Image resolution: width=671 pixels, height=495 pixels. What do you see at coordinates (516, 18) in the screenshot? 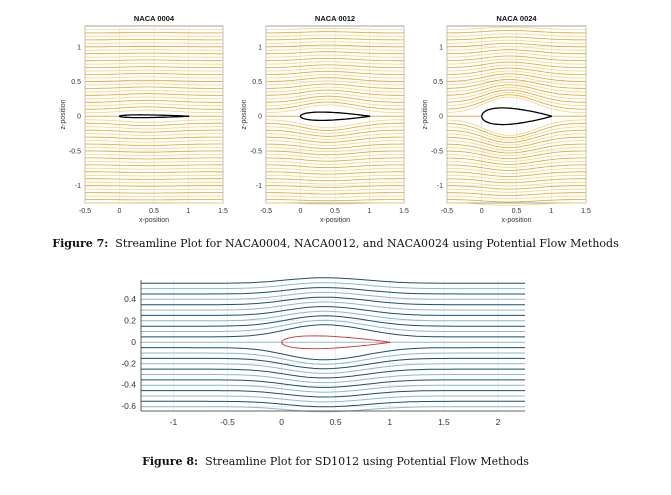
I see `chart-title: NACA 0024` at bounding box center [516, 18].